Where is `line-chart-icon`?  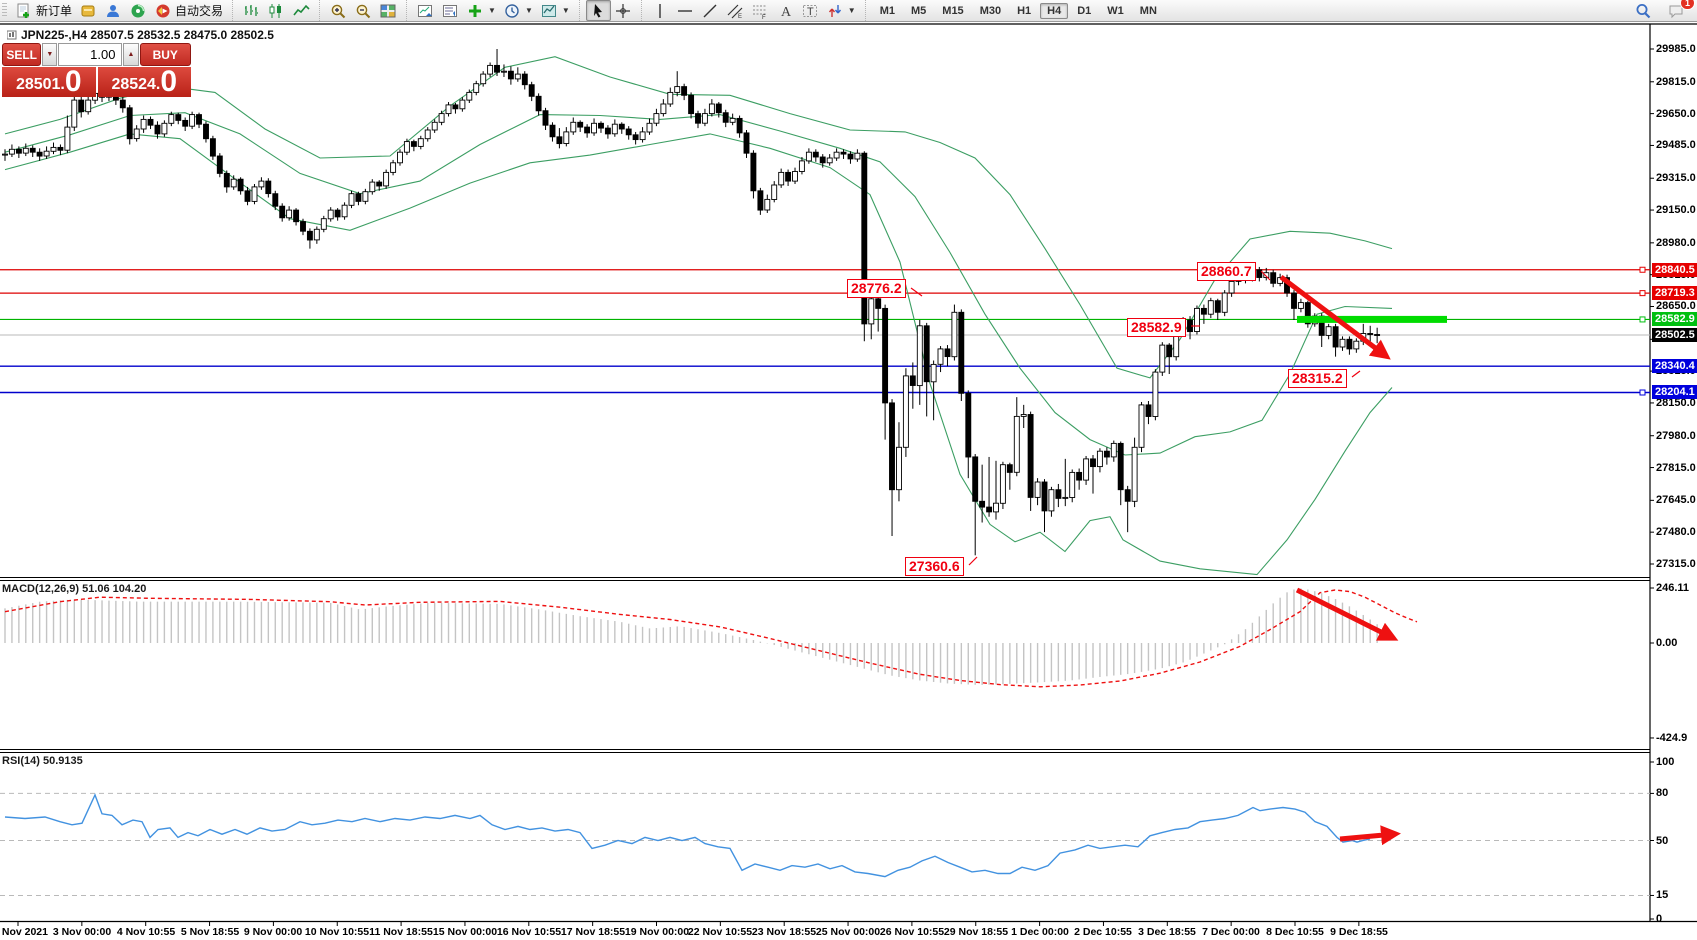
line-chart-icon is located at coordinates (301, 11).